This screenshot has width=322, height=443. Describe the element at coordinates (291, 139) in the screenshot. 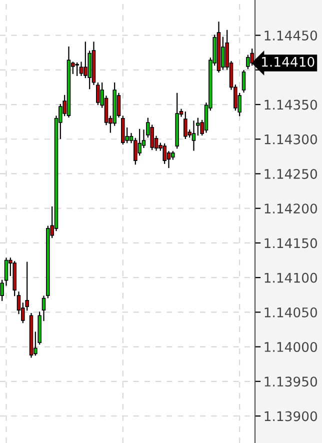

I see `y-tick-label: 1.14300` at that location.